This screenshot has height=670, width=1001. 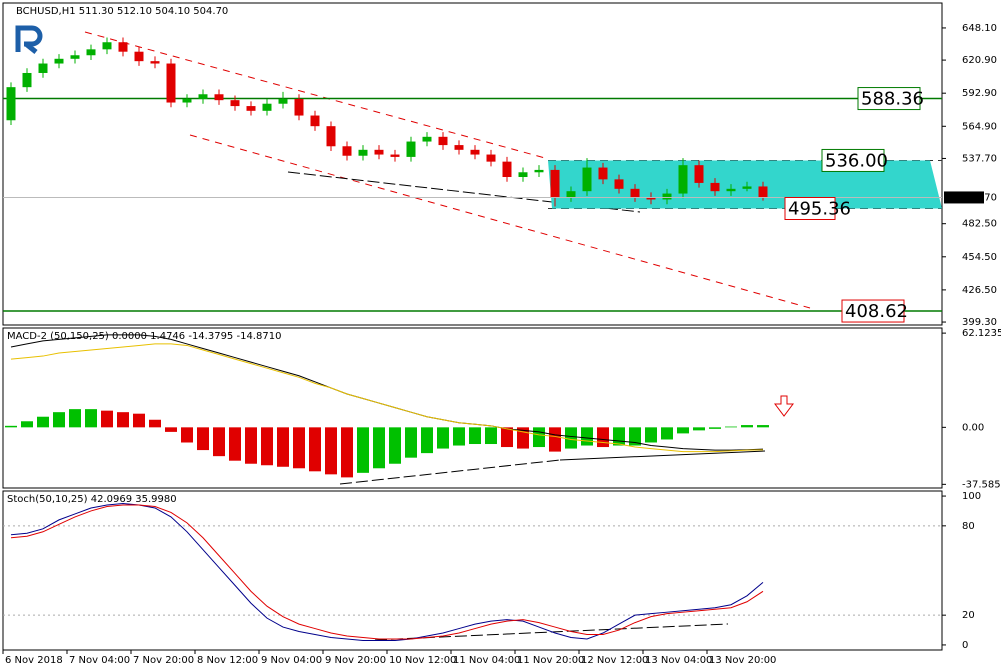 What do you see at coordinates (876, 311) in the screenshot?
I see `level-label: 408.62` at bounding box center [876, 311].